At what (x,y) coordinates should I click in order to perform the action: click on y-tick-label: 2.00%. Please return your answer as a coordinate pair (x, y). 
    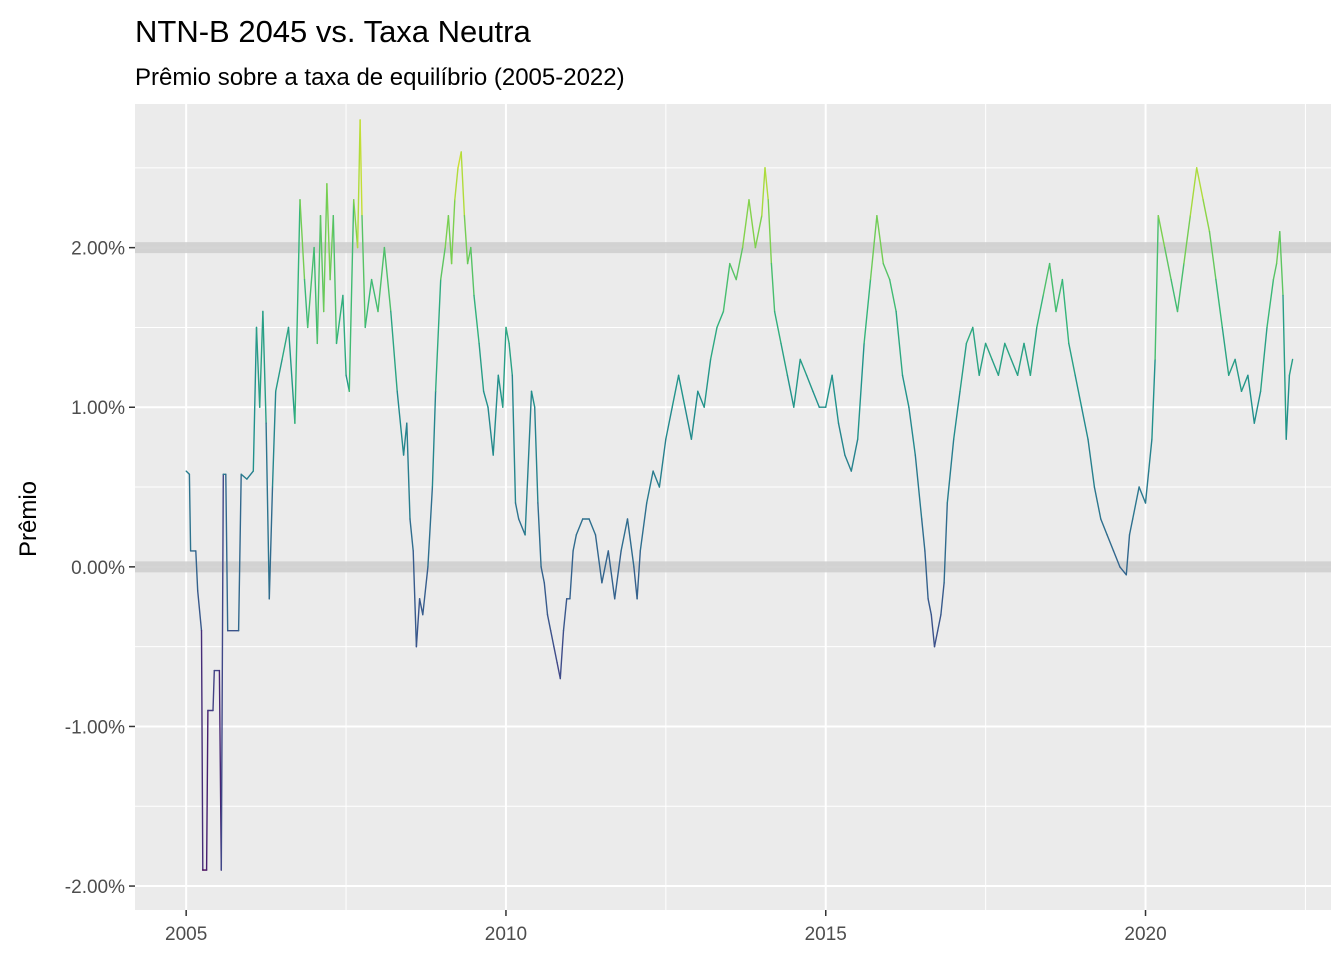
    Looking at the image, I should click on (98, 249).